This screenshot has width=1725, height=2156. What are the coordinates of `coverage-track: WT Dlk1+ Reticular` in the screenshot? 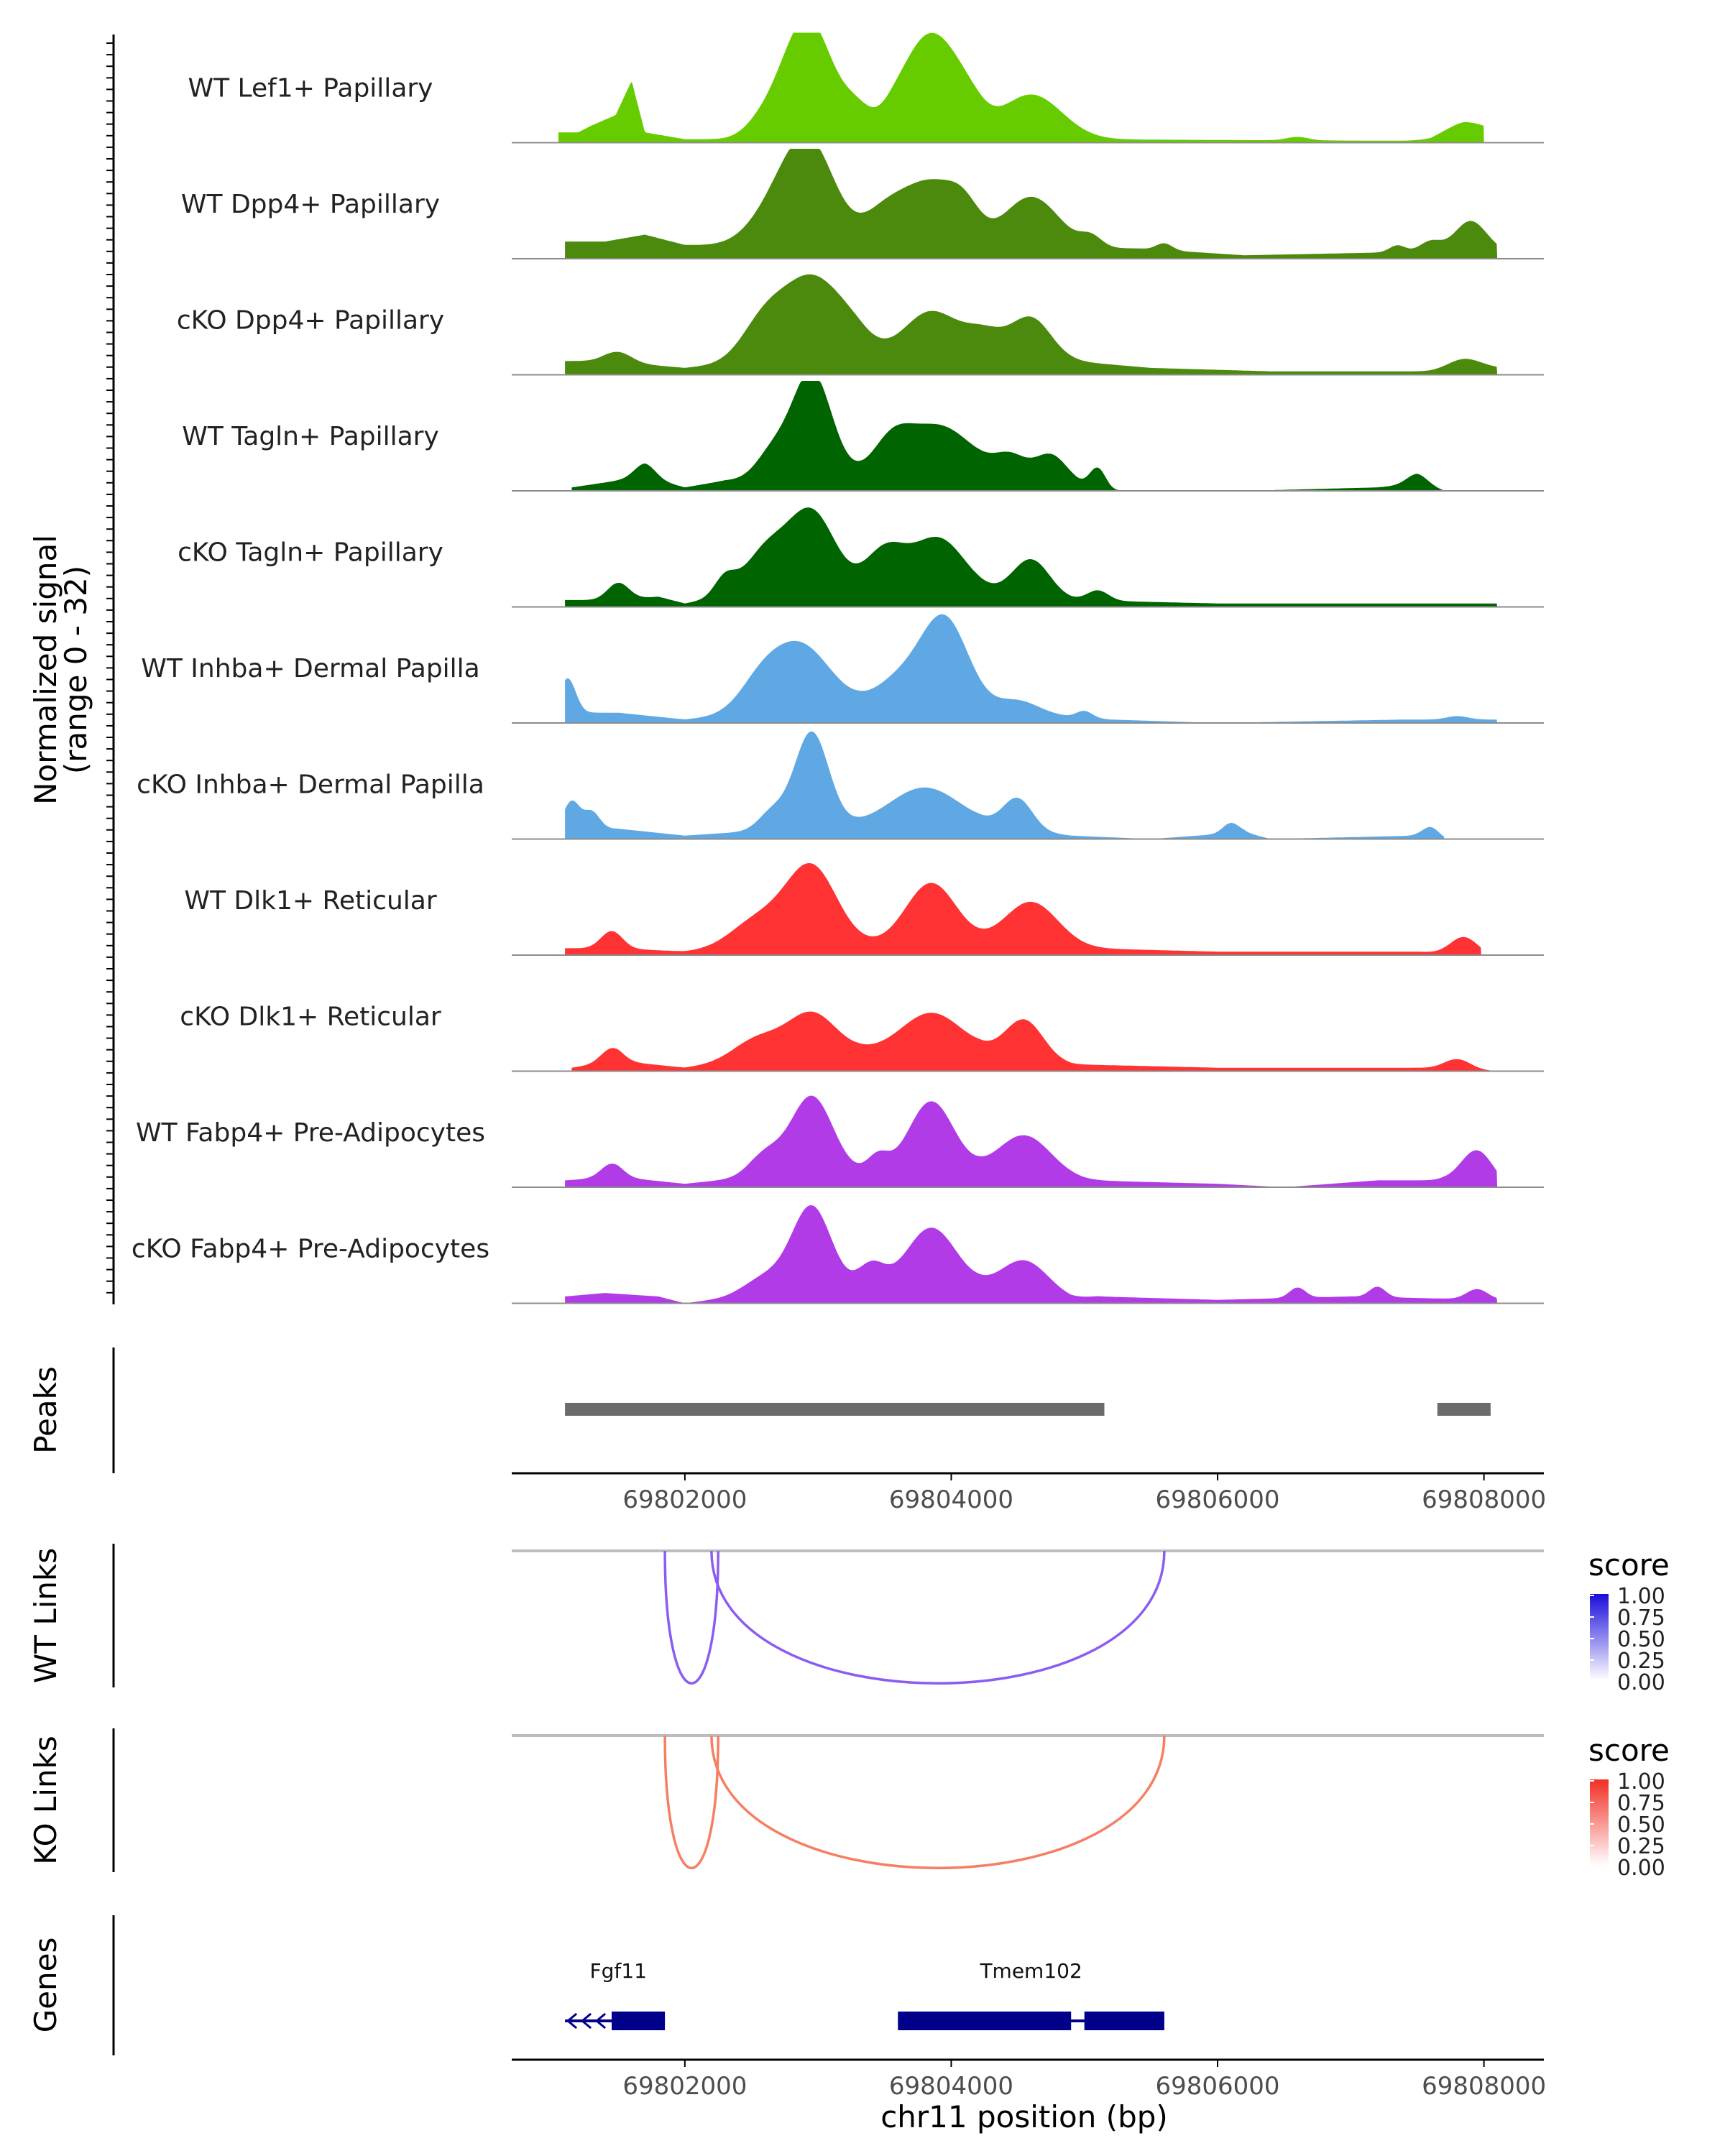 It's located at (864, 910).